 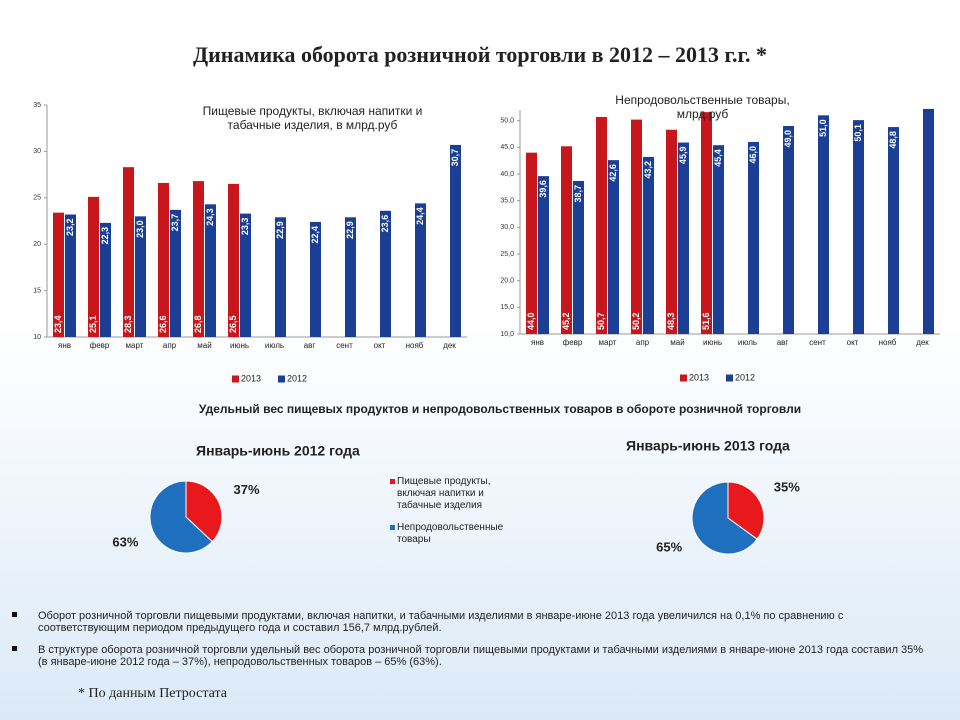 I want to click on value-label: 22,3, so click(x=105, y=236).